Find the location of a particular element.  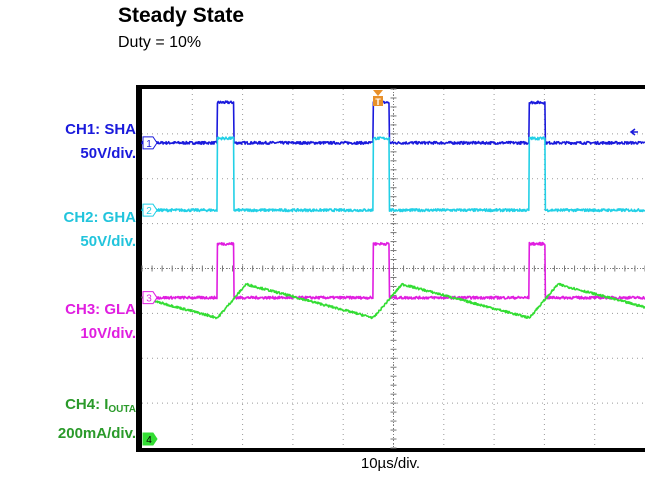

ch4-label-block: CH4: IOUTA 200mA/div. is located at coordinates (97, 419).